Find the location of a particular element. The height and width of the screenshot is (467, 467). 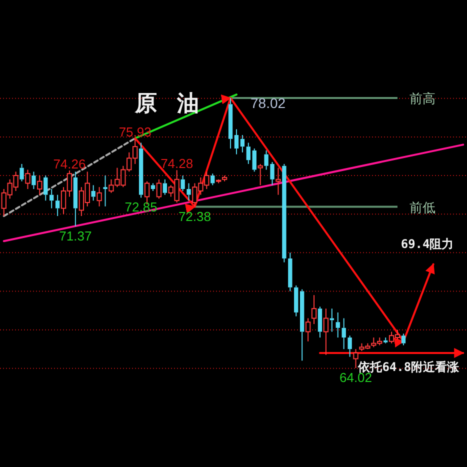

annotation: 72.38 is located at coordinates (195, 216).